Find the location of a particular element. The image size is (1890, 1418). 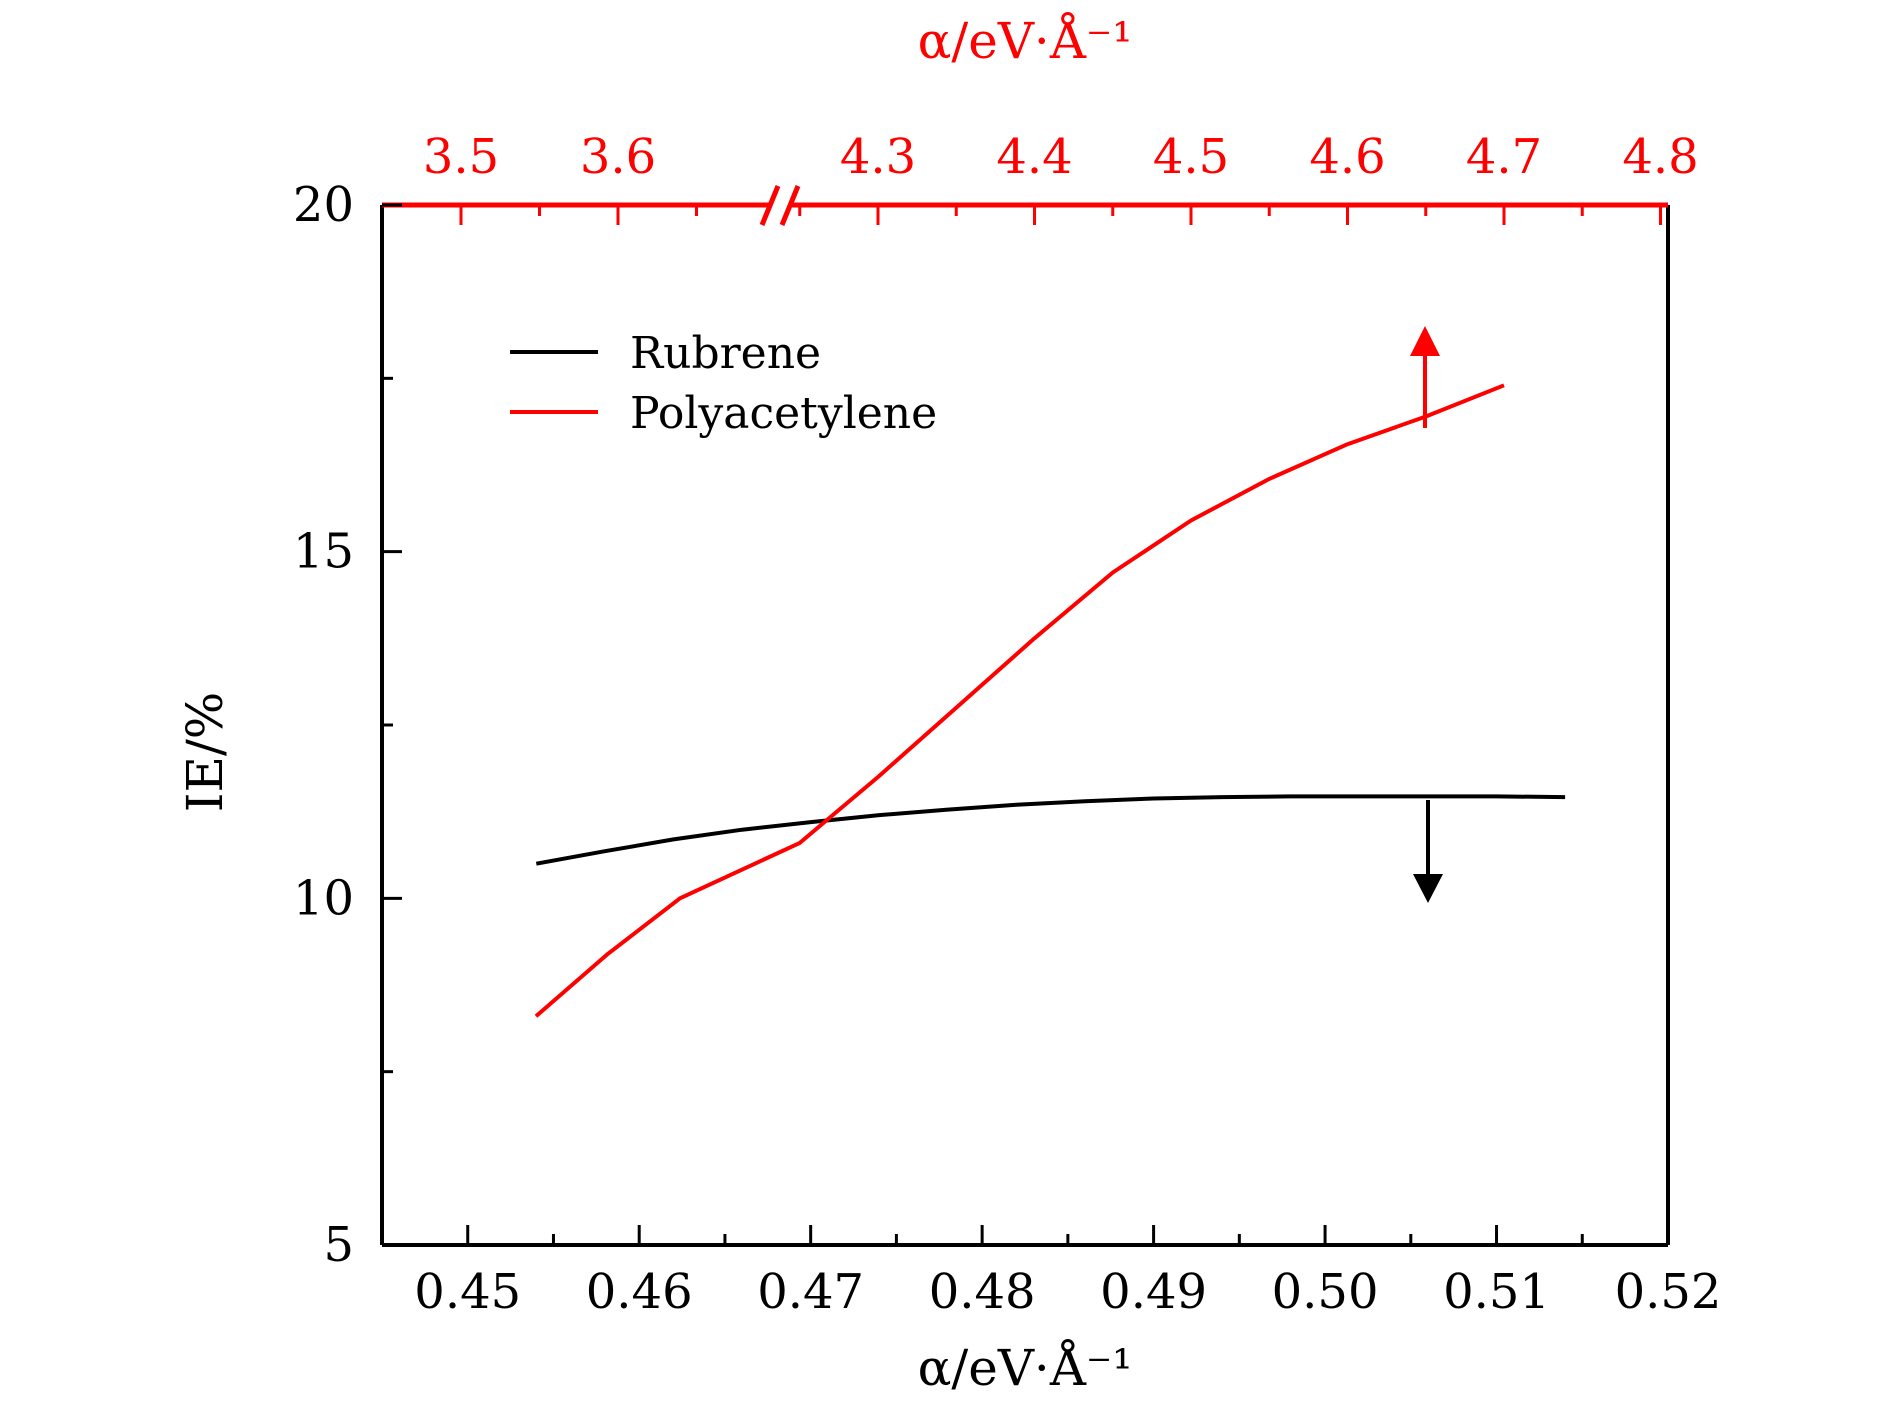

x-axis-title: α/eV·Å⁻¹ is located at coordinates (1025, 1367).